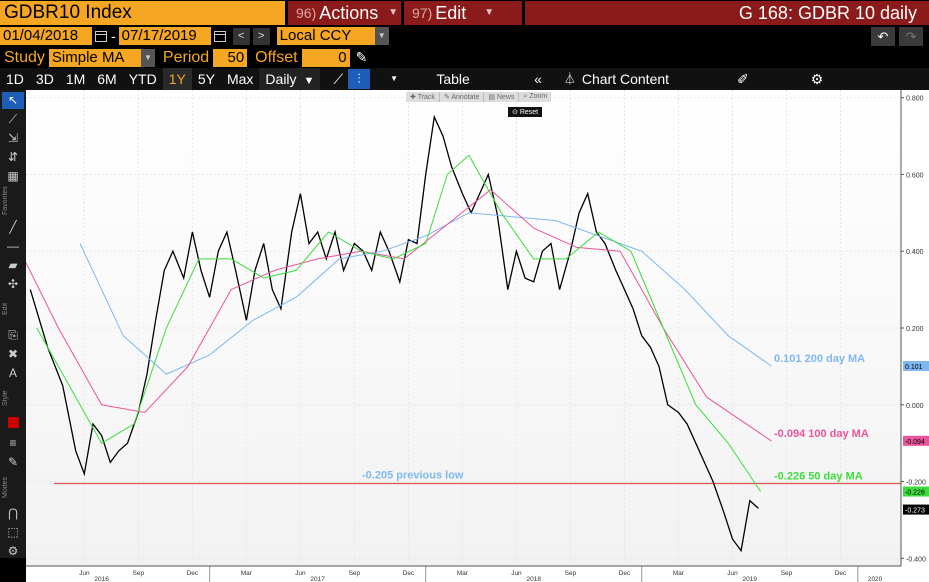 Image resolution: width=929 pixels, height=582 pixels. Describe the element at coordinates (15, 79) in the screenshot. I see `timeframe-1d: 1D` at that location.